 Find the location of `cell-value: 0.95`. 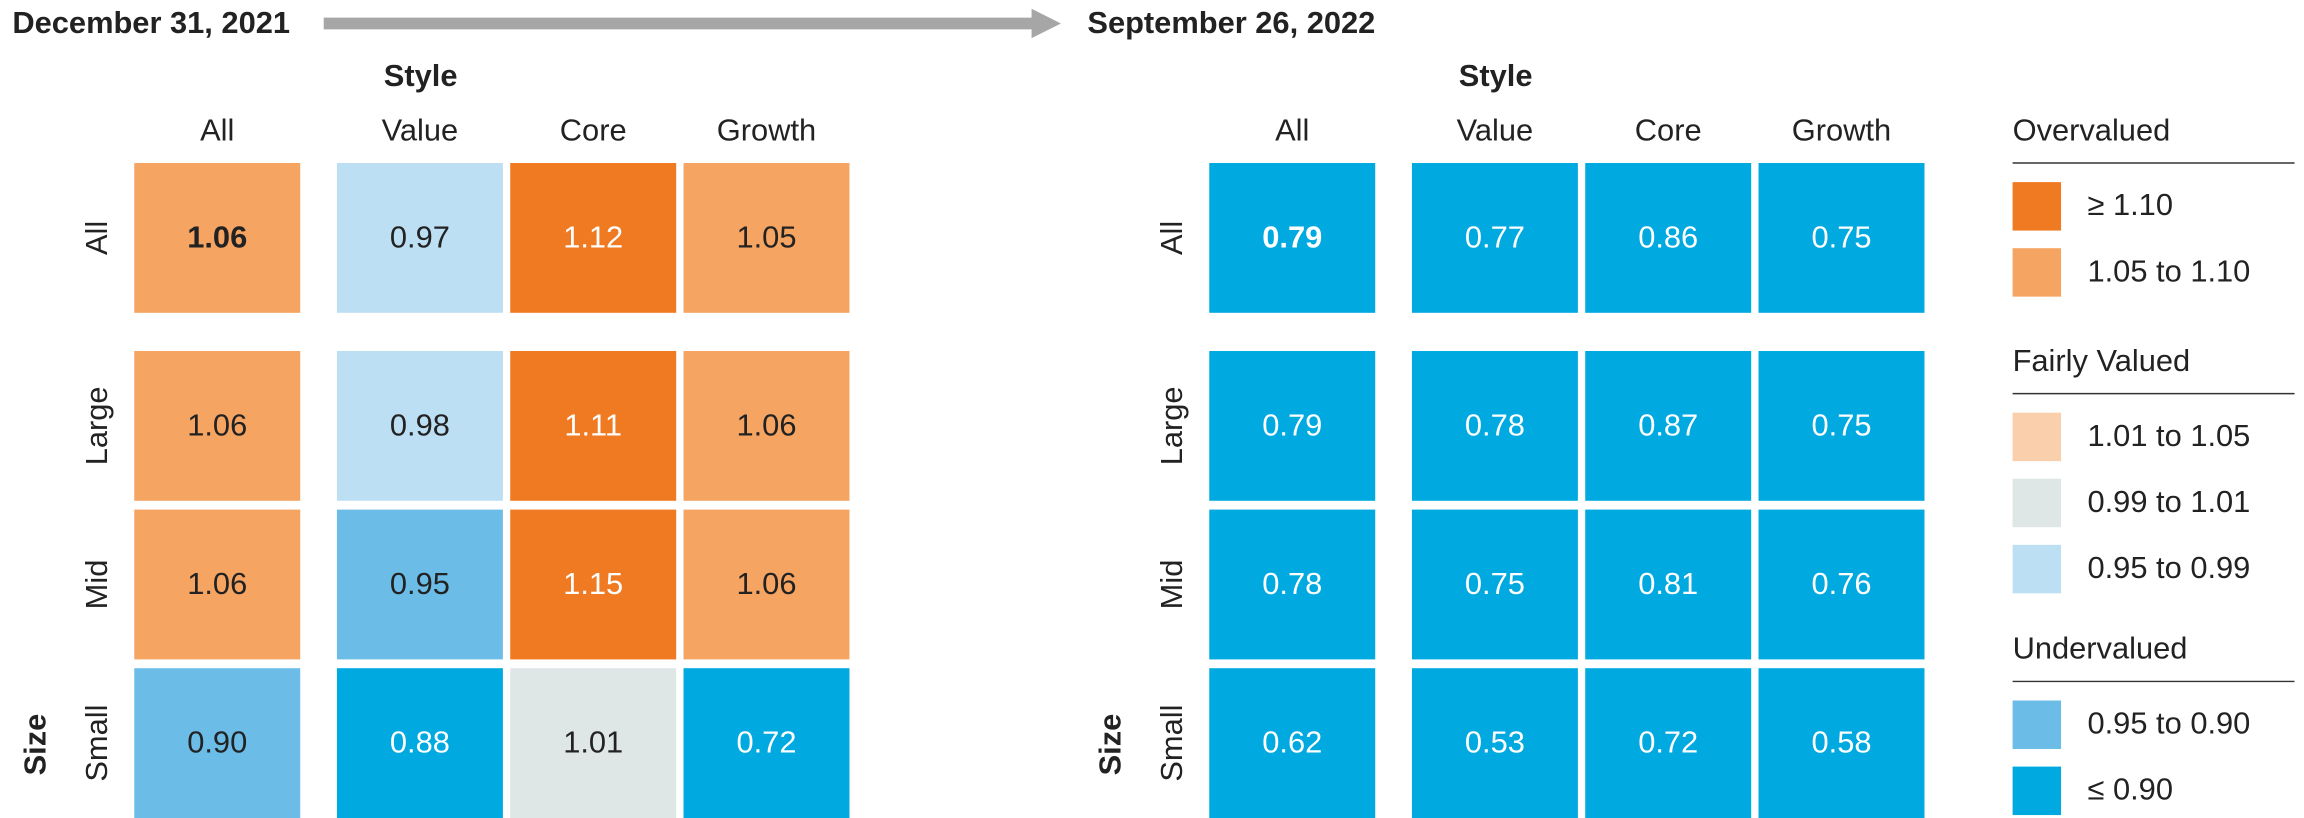

cell-value: 0.95 is located at coordinates (420, 583).